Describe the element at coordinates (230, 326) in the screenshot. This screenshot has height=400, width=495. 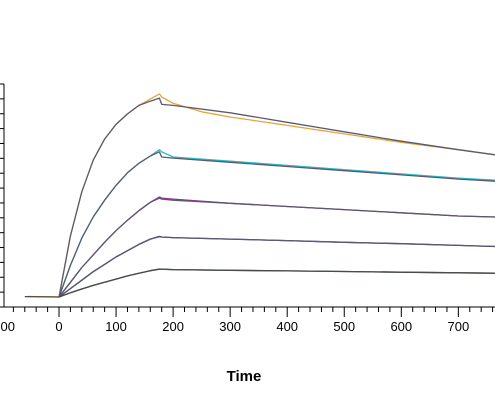
I see `x-tick-label: 300` at that location.